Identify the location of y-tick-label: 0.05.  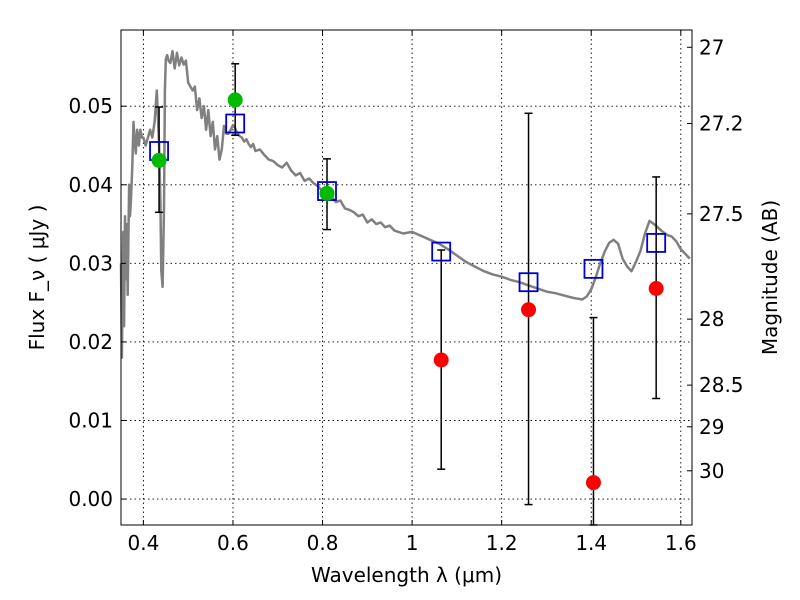
(90, 106).